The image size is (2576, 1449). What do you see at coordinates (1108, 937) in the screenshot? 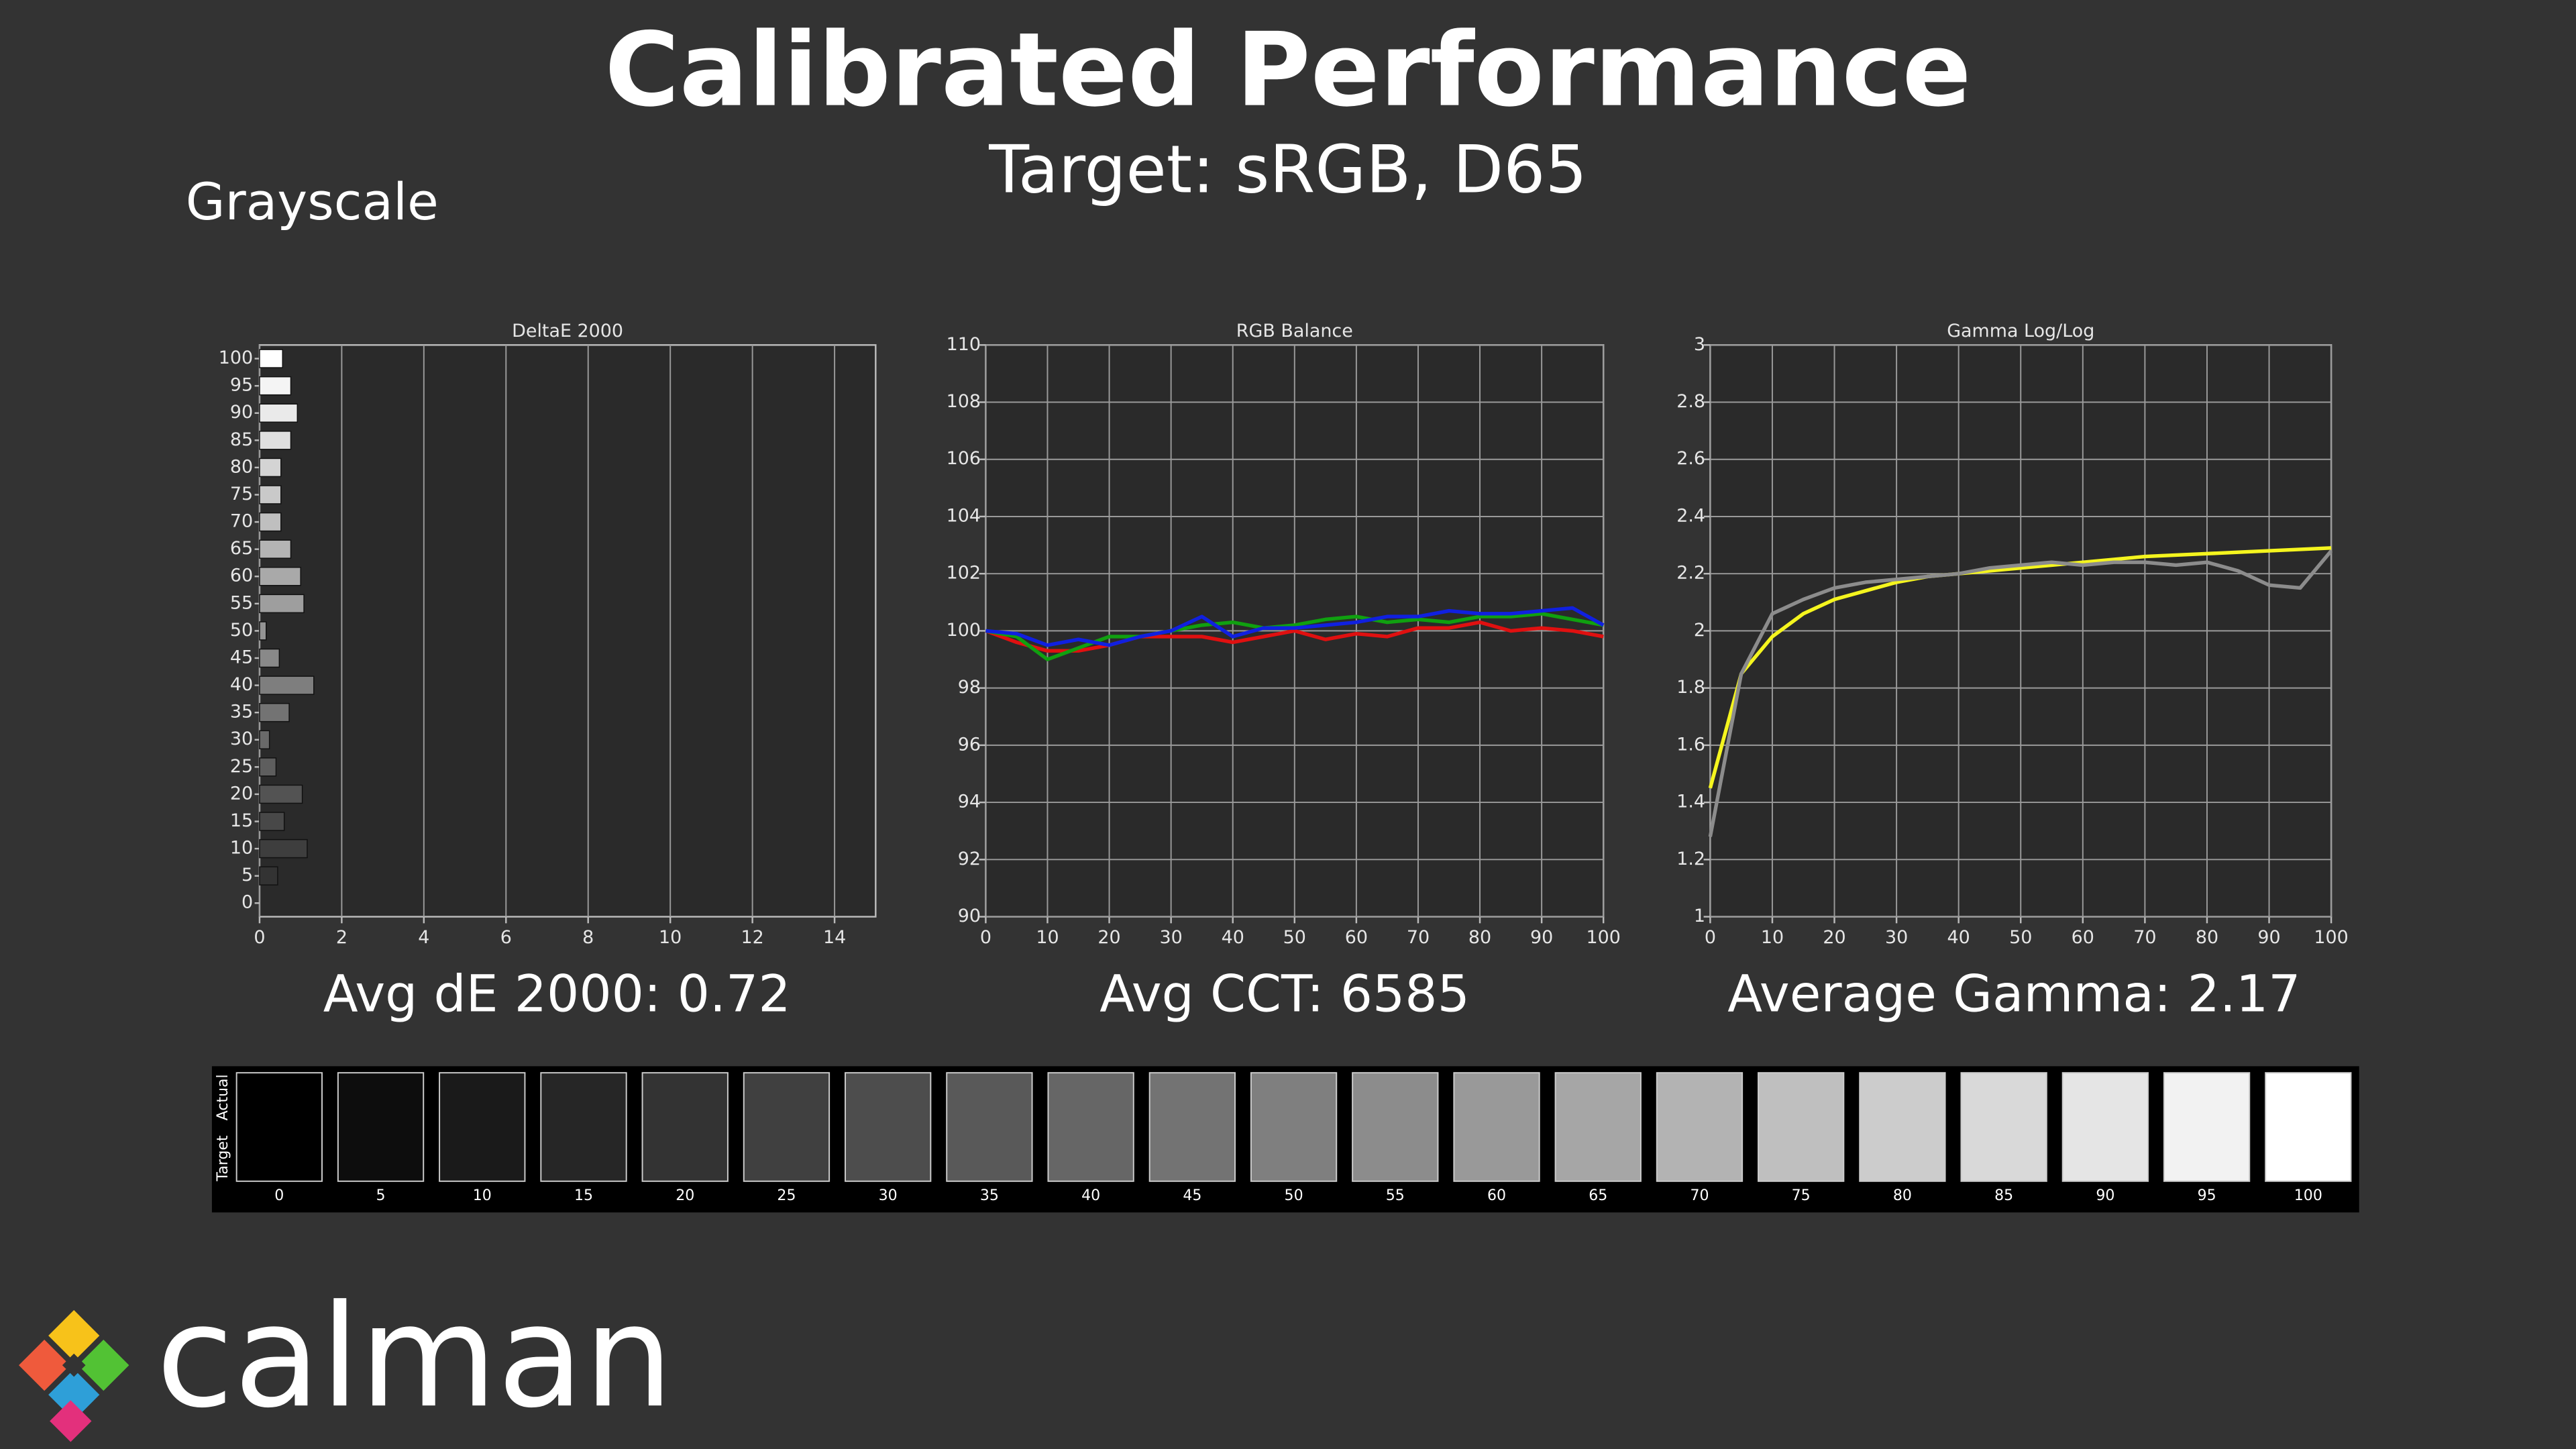
I see `x-tick-label: 20` at bounding box center [1108, 937].